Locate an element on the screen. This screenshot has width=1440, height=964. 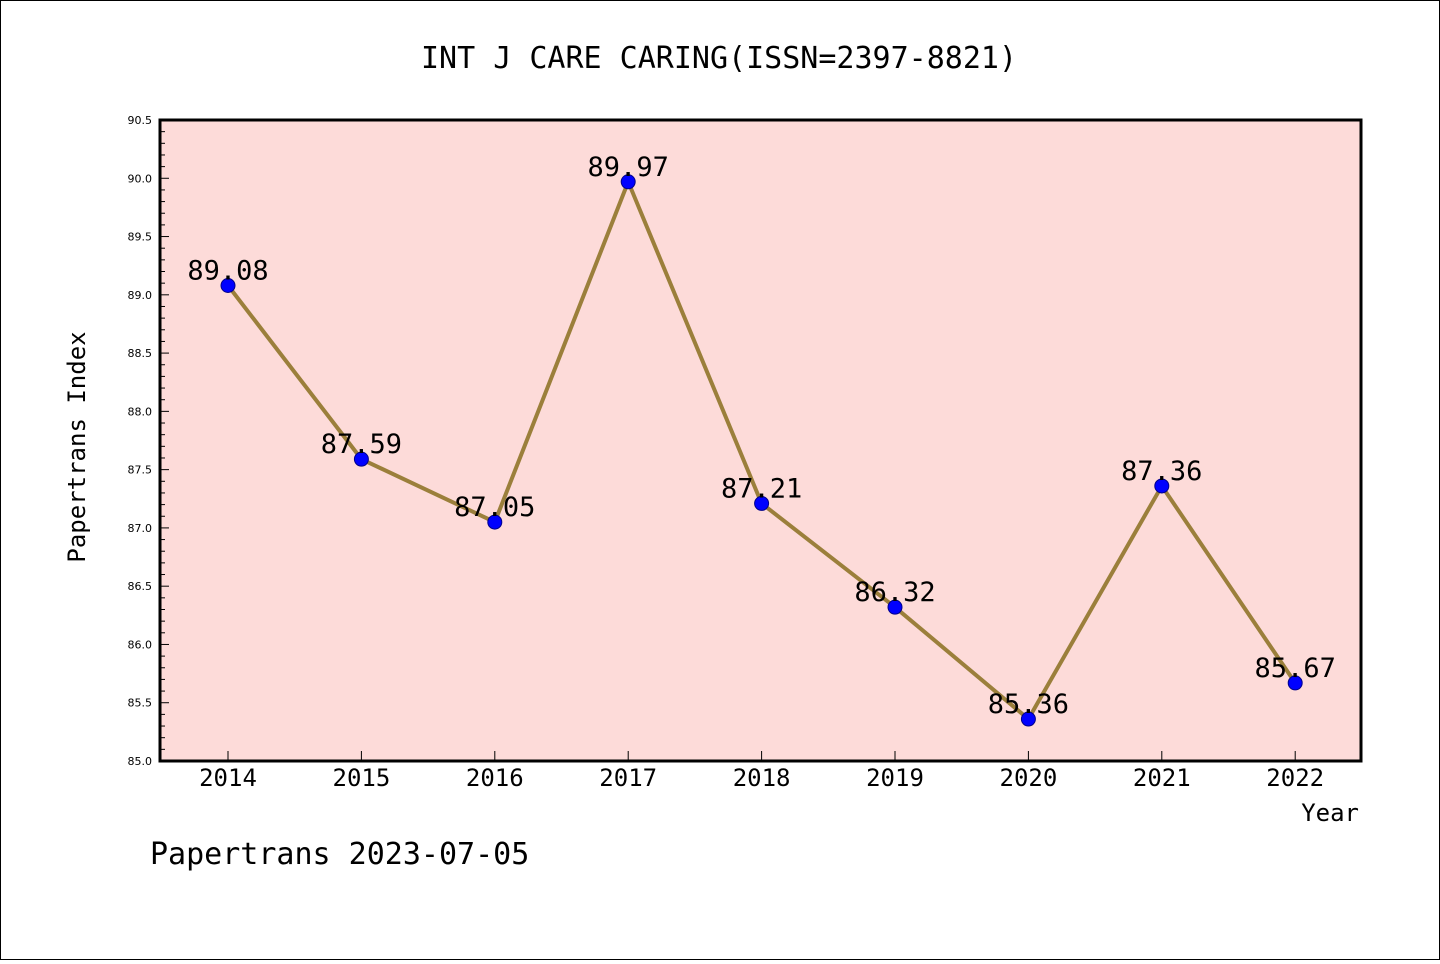
y-tick-label: 85.0 is located at coordinates (140, 761).